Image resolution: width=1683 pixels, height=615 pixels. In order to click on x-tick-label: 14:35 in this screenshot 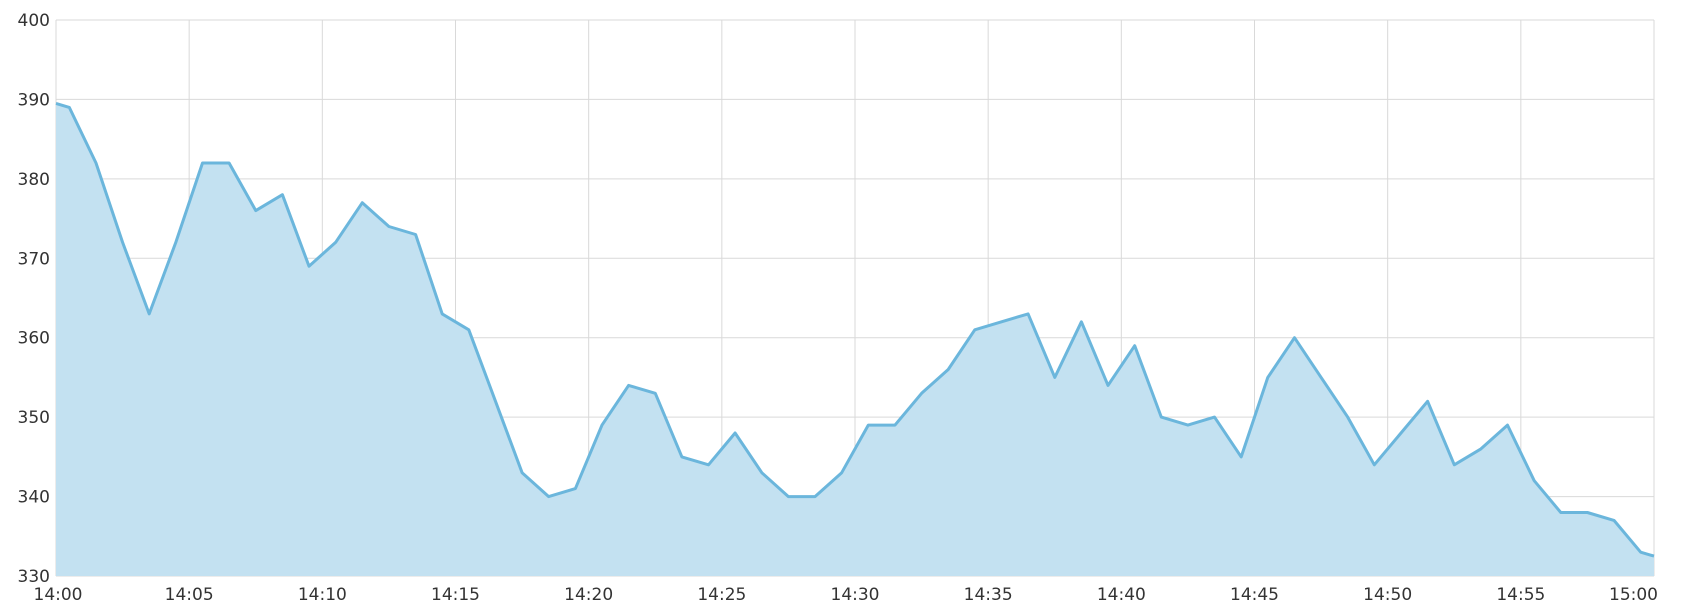, I will do `click(988, 595)`.